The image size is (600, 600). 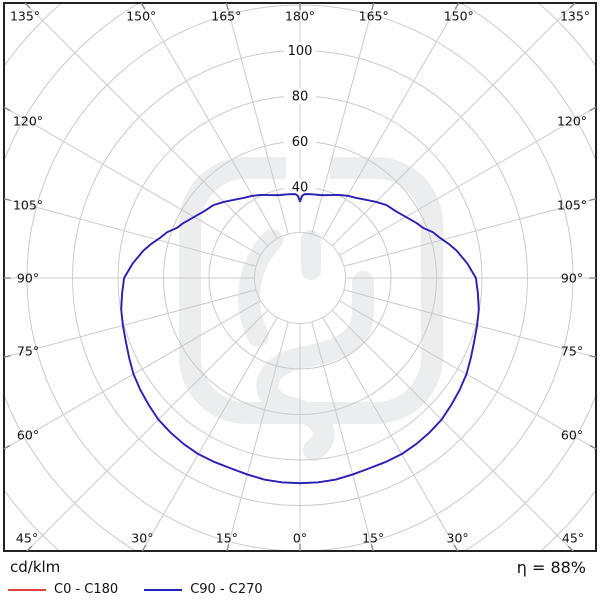 I want to click on efficiency-label: η = 88%, so click(x=551, y=567).